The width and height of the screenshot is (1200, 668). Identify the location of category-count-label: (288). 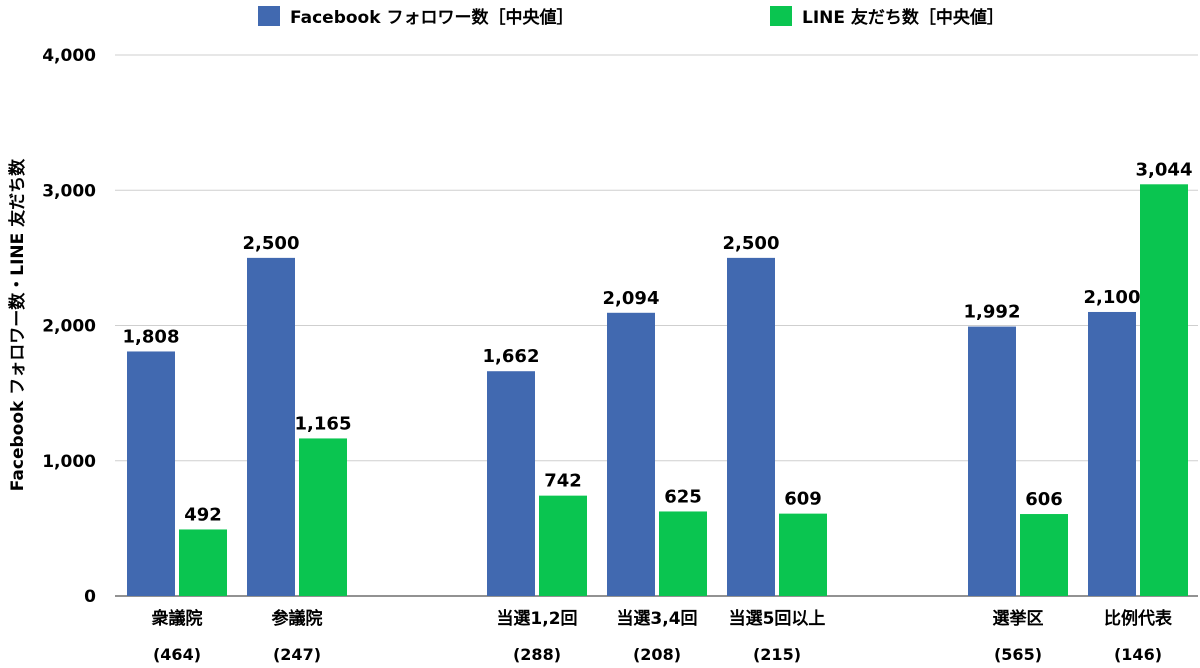
(537, 654).